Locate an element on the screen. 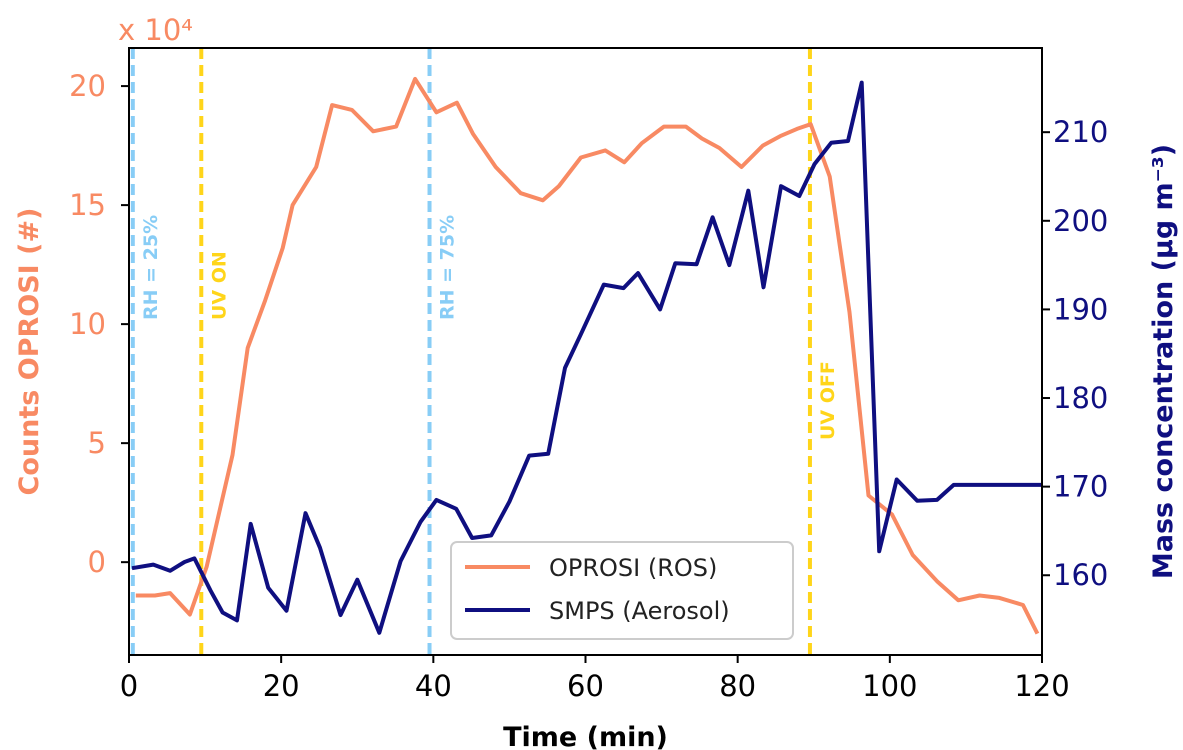 This screenshot has width=1183, height=750. legend-label: OPROSI (ROS) is located at coordinates (633, 568).